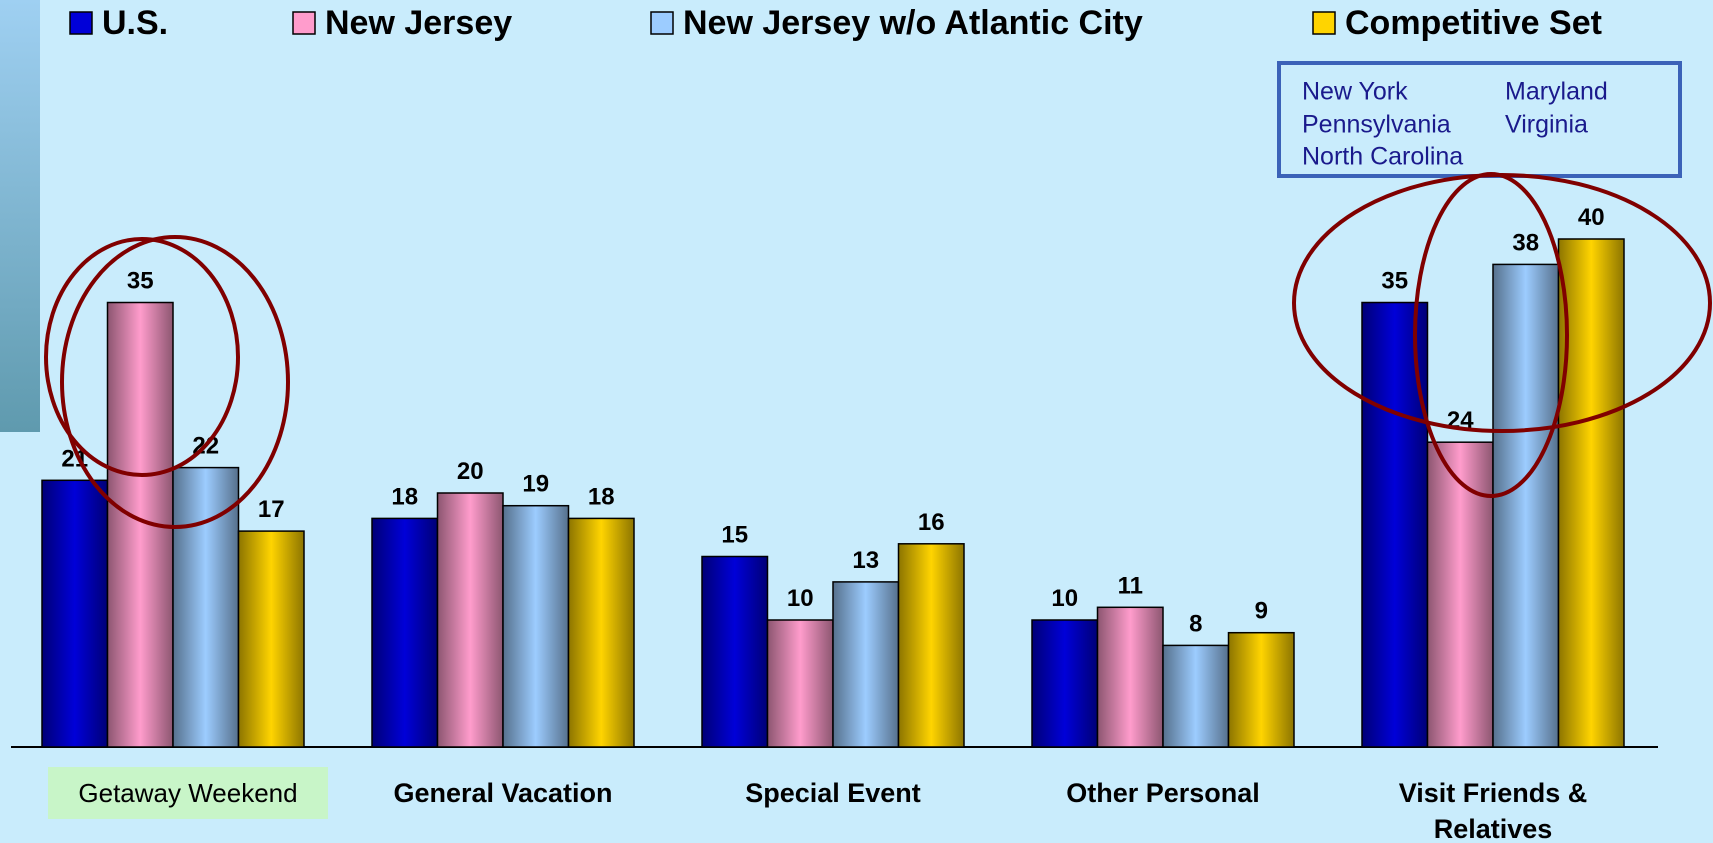 The width and height of the screenshot is (1713, 843). I want to click on competitive-set-item: Virginia, so click(1546, 125).